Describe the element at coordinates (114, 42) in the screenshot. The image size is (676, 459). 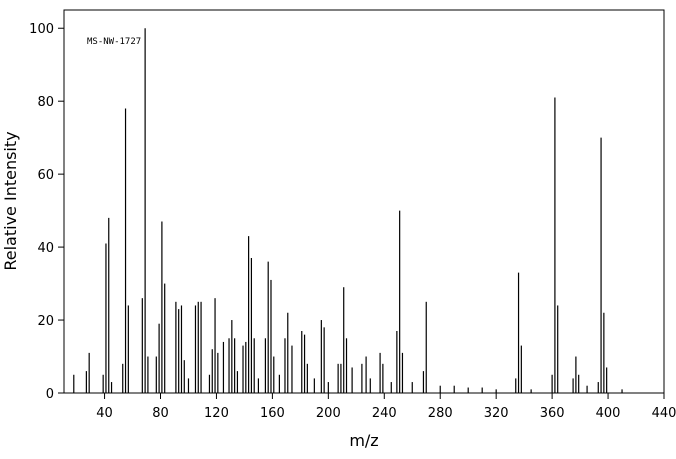
I see `annotation: MS-NW-1727` at that location.